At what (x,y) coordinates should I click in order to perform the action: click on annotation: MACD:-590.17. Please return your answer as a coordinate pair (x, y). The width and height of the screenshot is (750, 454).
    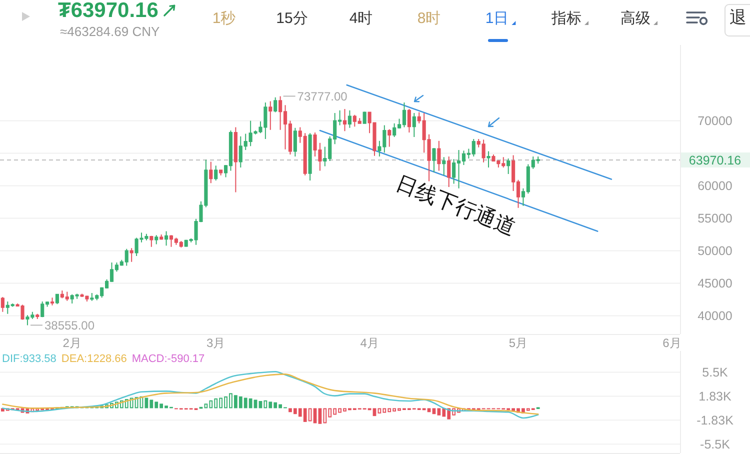
    Looking at the image, I should click on (168, 359).